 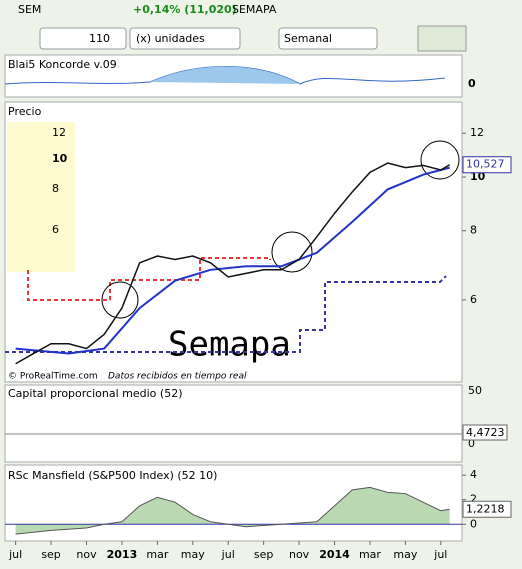 I want to click on y-tick-label: 4, so click(x=473, y=474).